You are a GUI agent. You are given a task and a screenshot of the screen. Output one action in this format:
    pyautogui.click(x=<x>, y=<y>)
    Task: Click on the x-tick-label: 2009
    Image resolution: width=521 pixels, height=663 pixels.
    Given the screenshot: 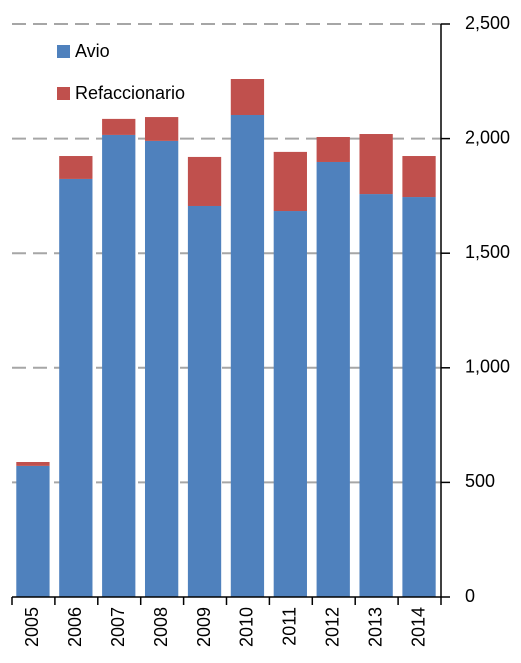 What is the action you would take?
    pyautogui.click(x=204, y=627)
    